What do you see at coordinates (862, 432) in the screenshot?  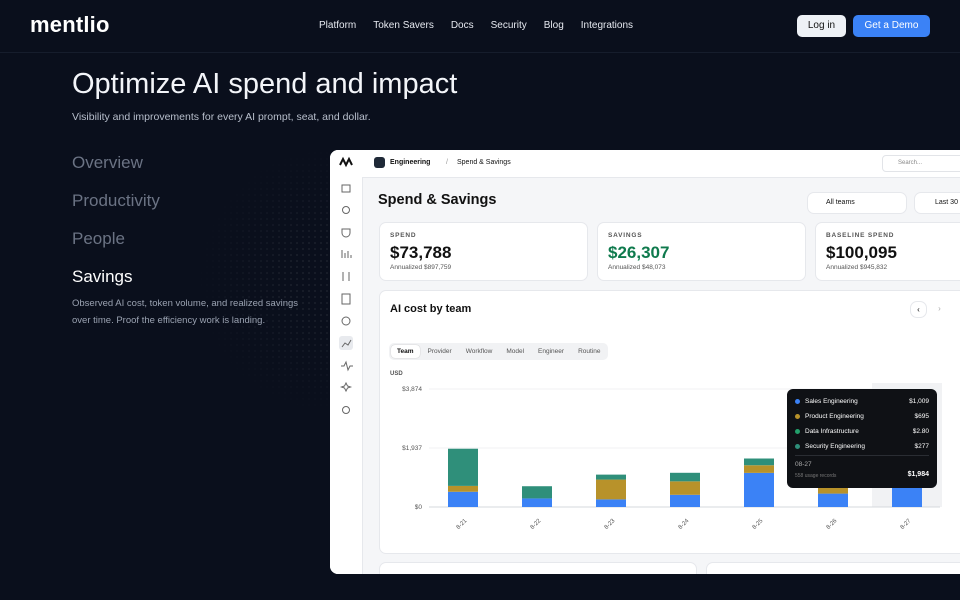 I see `tooltip-row: Data Infrastructure $2.80` at bounding box center [862, 432].